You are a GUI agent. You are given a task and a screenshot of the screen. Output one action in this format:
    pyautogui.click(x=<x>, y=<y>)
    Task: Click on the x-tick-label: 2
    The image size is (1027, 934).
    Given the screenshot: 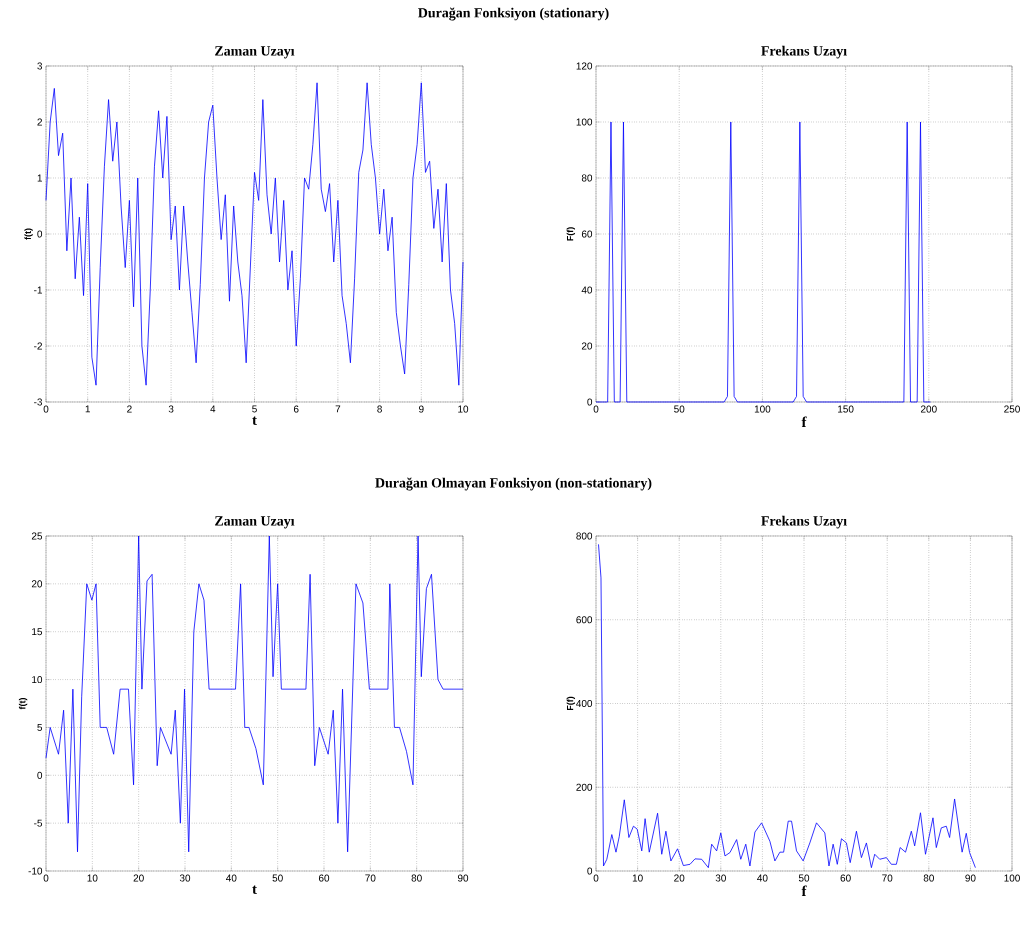 What is the action you would take?
    pyautogui.click(x=129, y=409)
    